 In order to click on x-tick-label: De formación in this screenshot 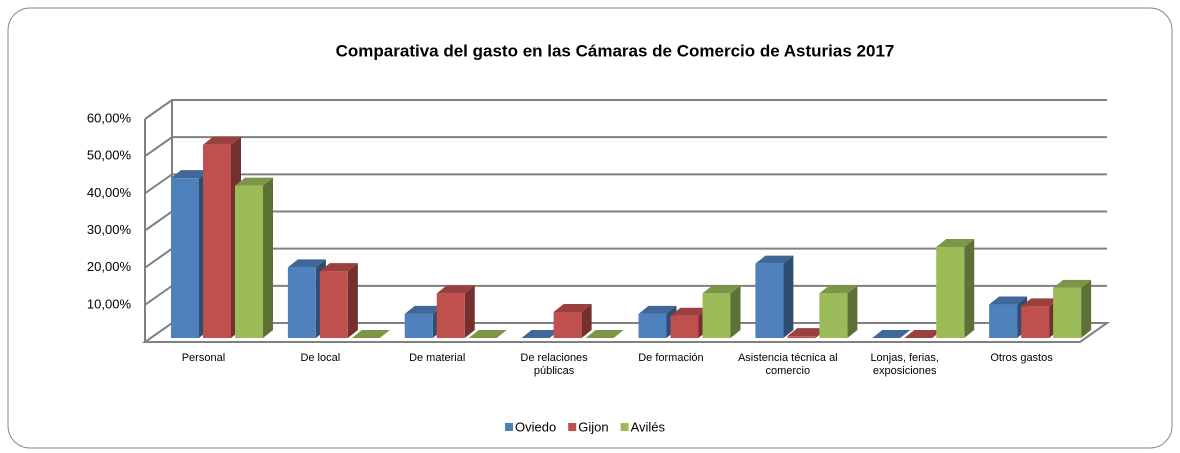, I will do `click(671, 358)`.